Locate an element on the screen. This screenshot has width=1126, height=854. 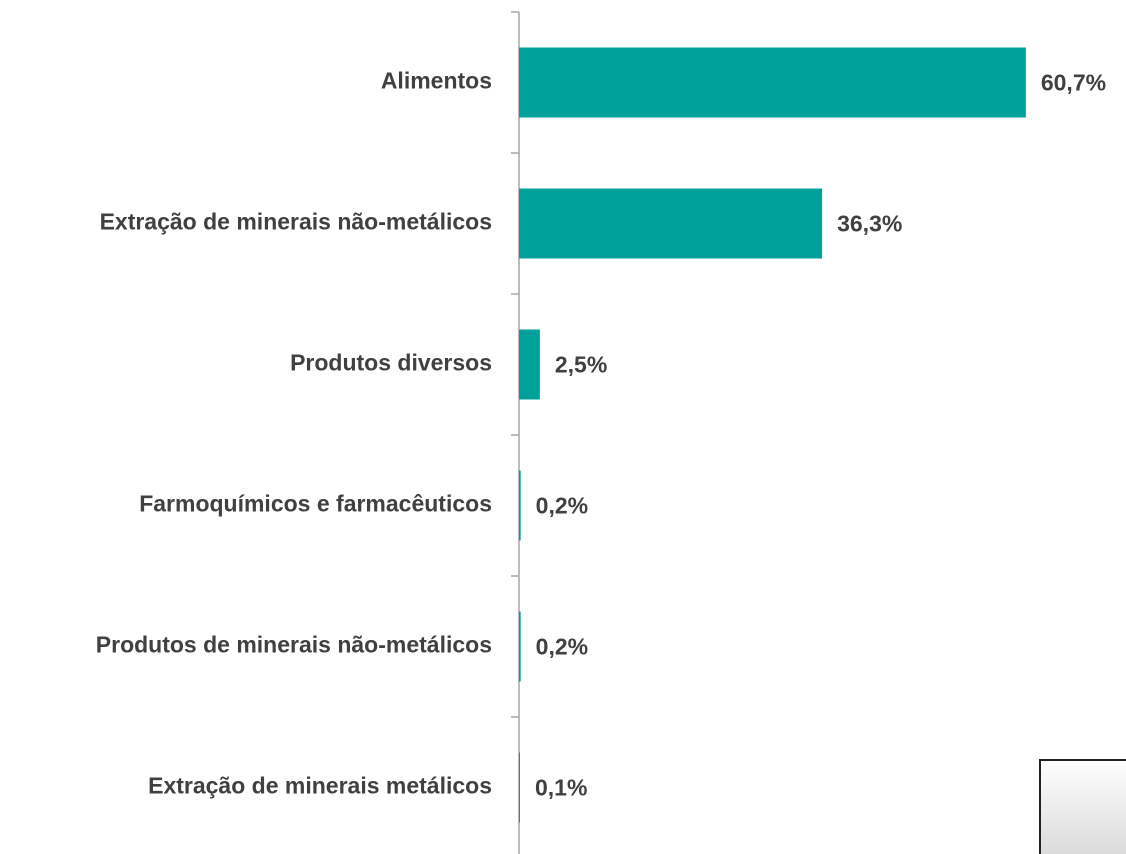
value-label: 2,5% is located at coordinates (581, 365).